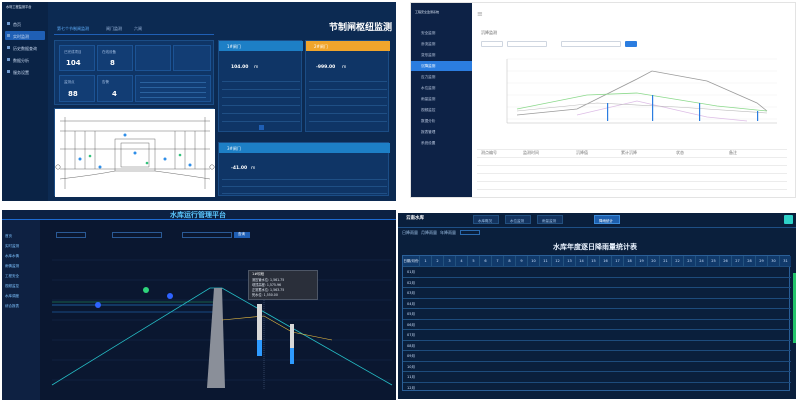  I want to click on col-header-total: 累计沉降, so click(629, 152).